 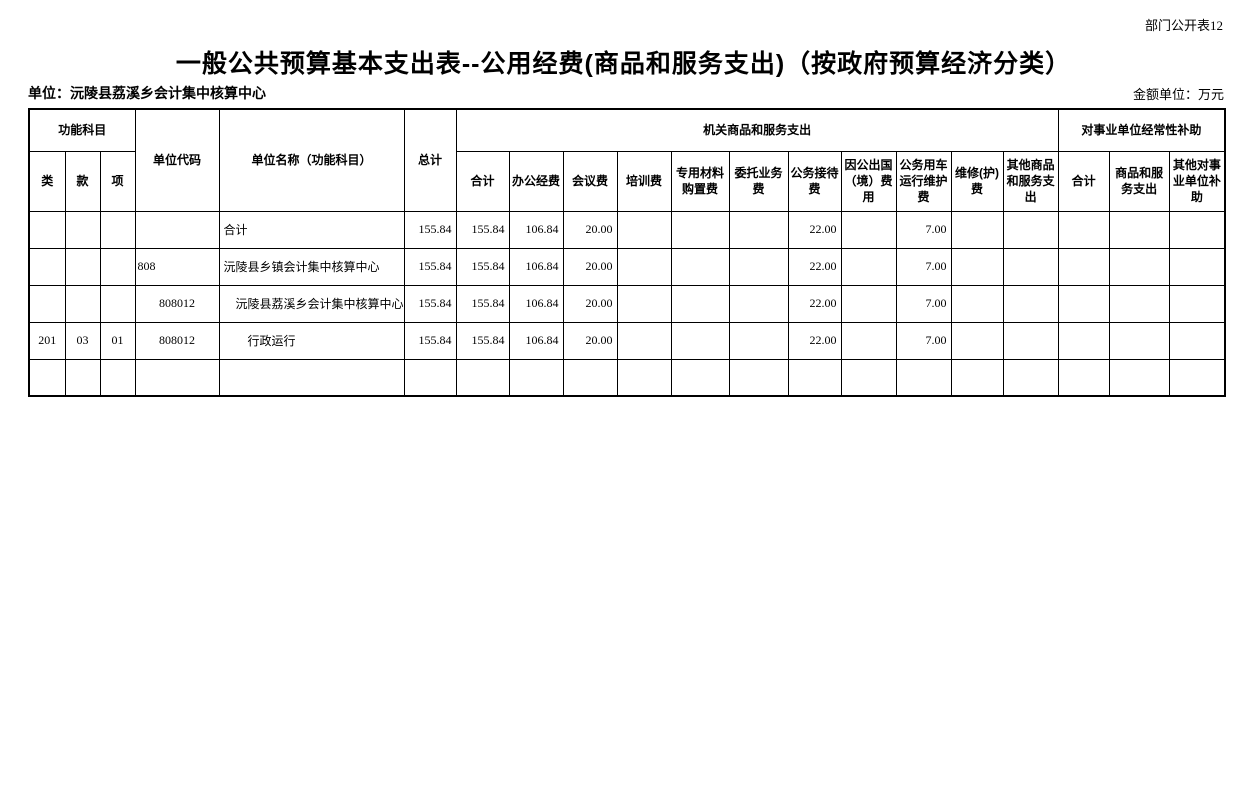 What do you see at coordinates (311, 340) in the screenshot?
I see `cell-unit-name: 行政运行` at bounding box center [311, 340].